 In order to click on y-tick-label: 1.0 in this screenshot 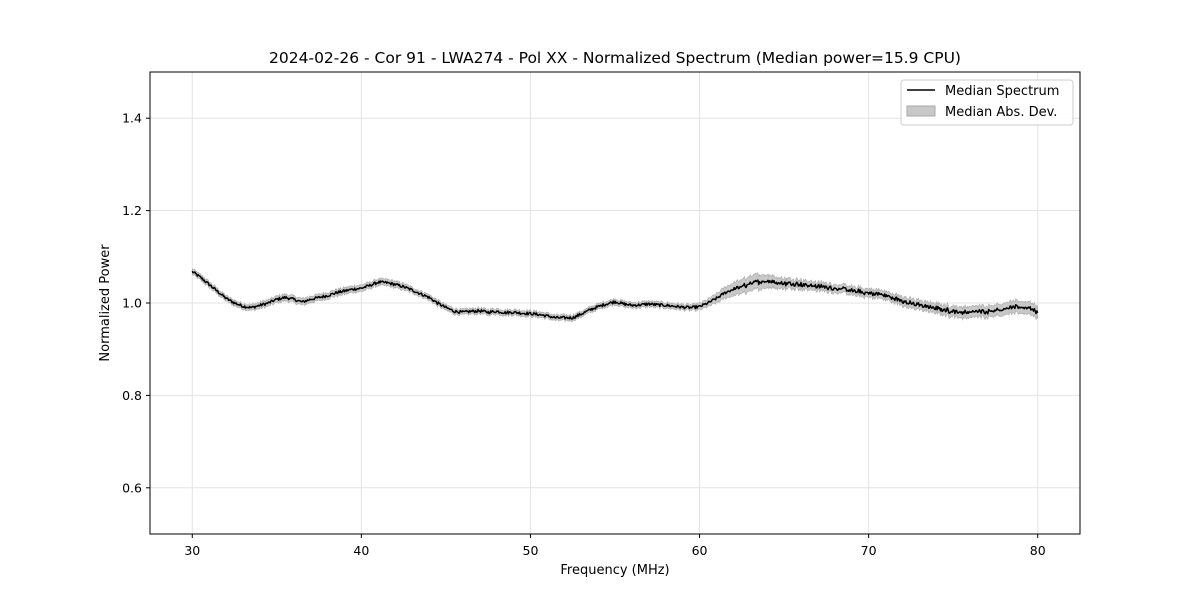, I will do `click(132, 303)`.